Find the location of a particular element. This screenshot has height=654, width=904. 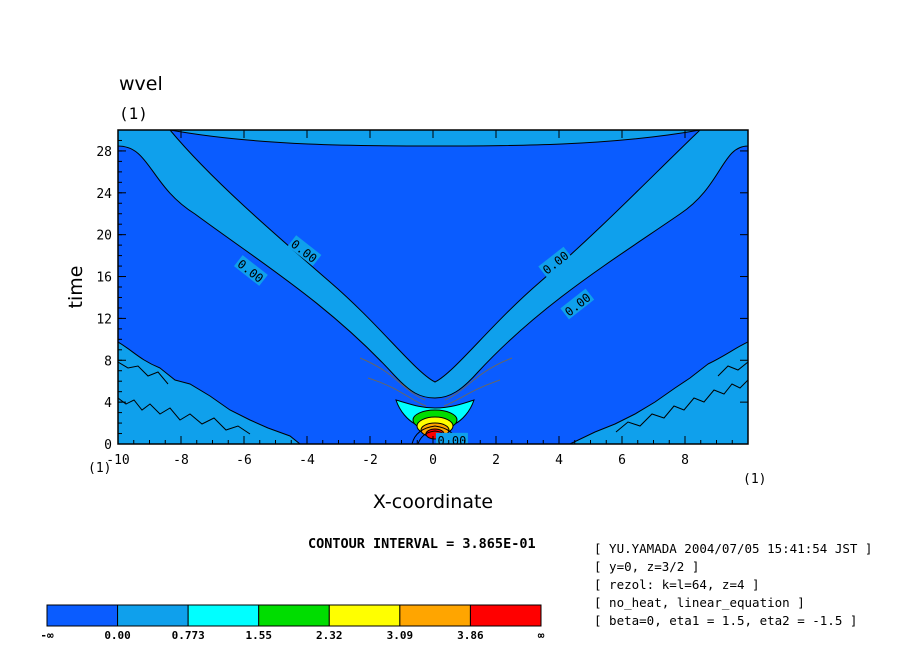

x-tick-label: -2 is located at coordinates (370, 460).